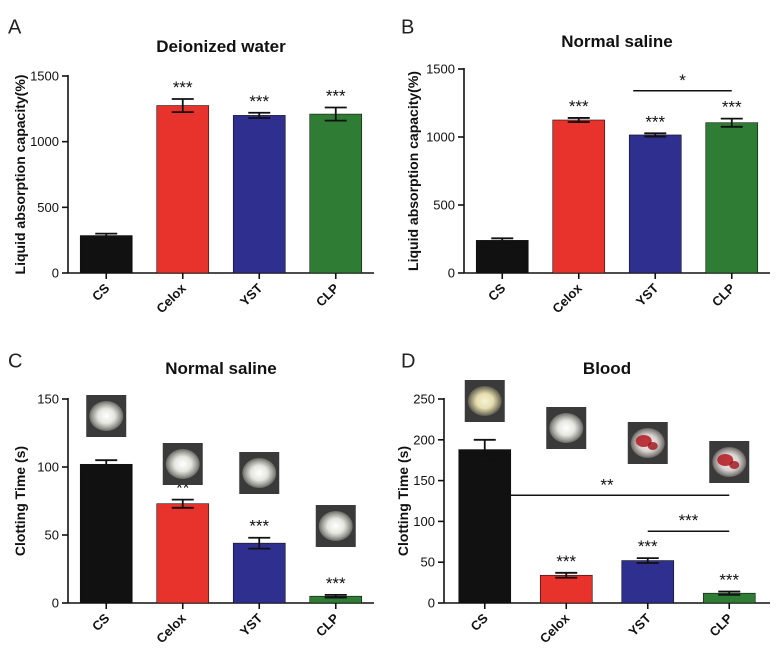 This screenshot has height=662, width=783. Describe the element at coordinates (221, 46) in the screenshot. I see `panel-title: Deionized water` at that location.